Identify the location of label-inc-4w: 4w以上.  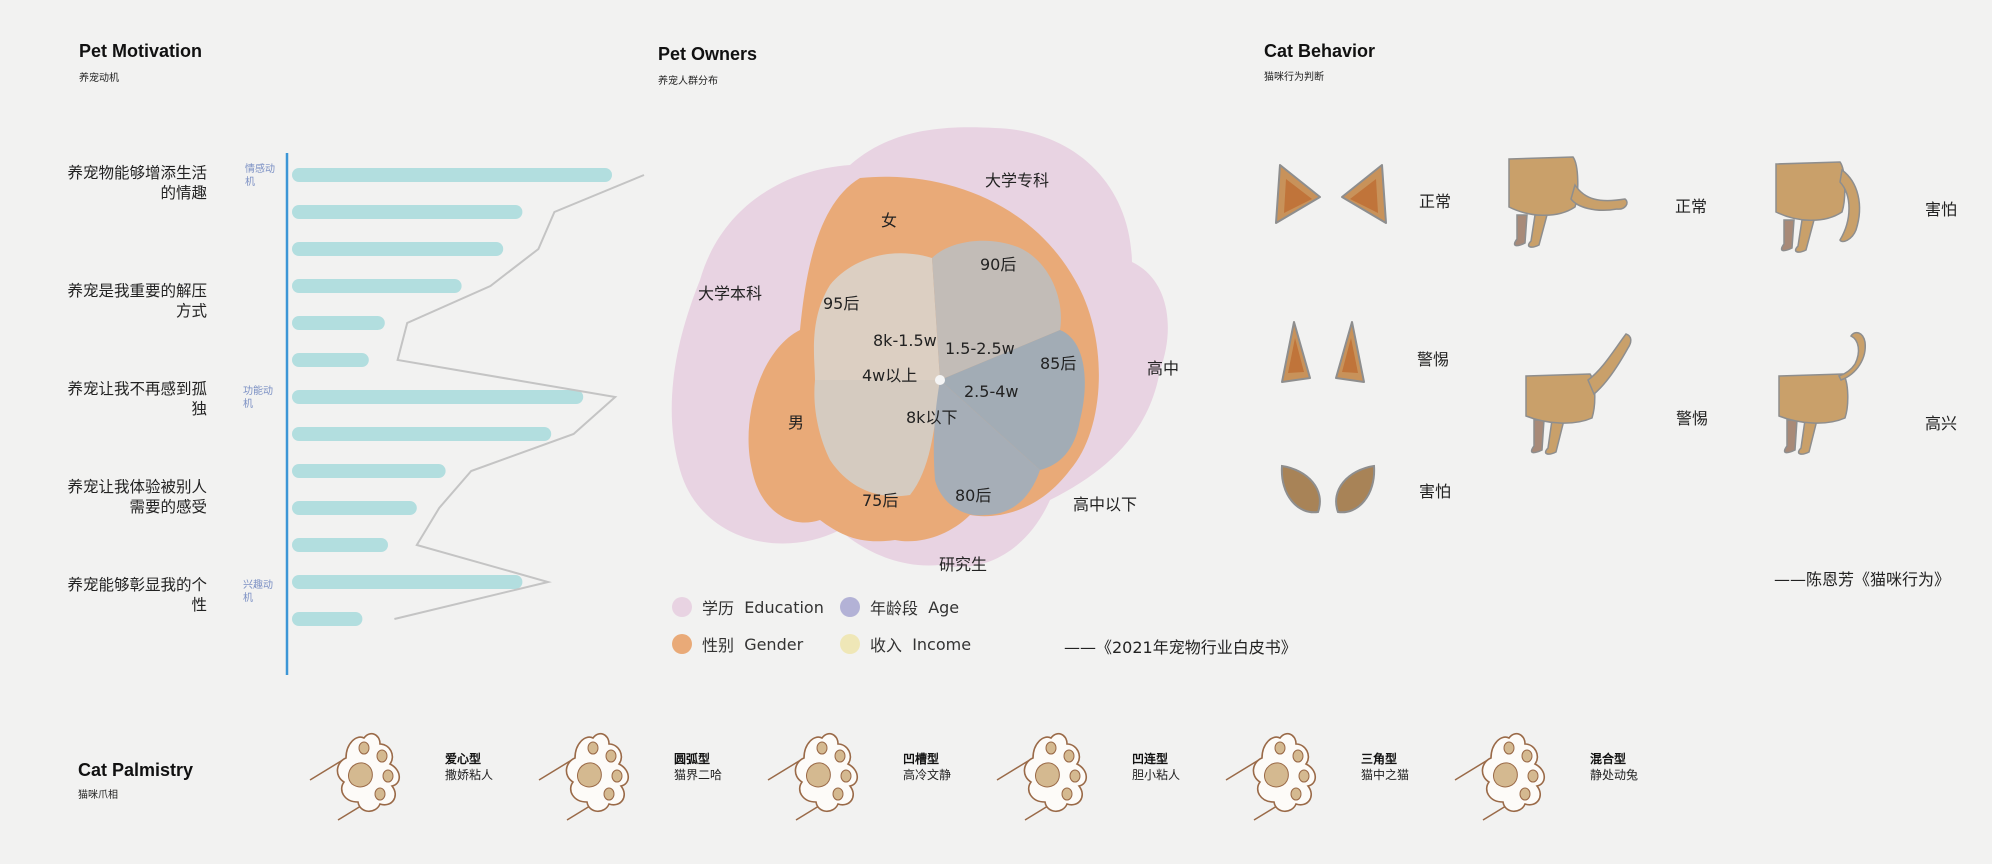
(889, 375).